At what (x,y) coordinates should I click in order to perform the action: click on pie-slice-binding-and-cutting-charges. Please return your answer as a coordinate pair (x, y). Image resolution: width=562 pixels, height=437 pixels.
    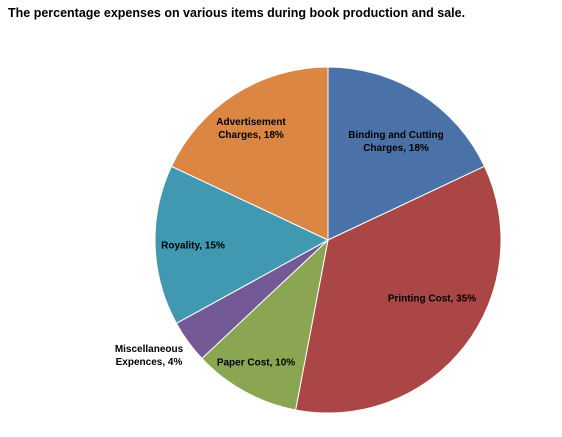
    Looking at the image, I should click on (406, 153).